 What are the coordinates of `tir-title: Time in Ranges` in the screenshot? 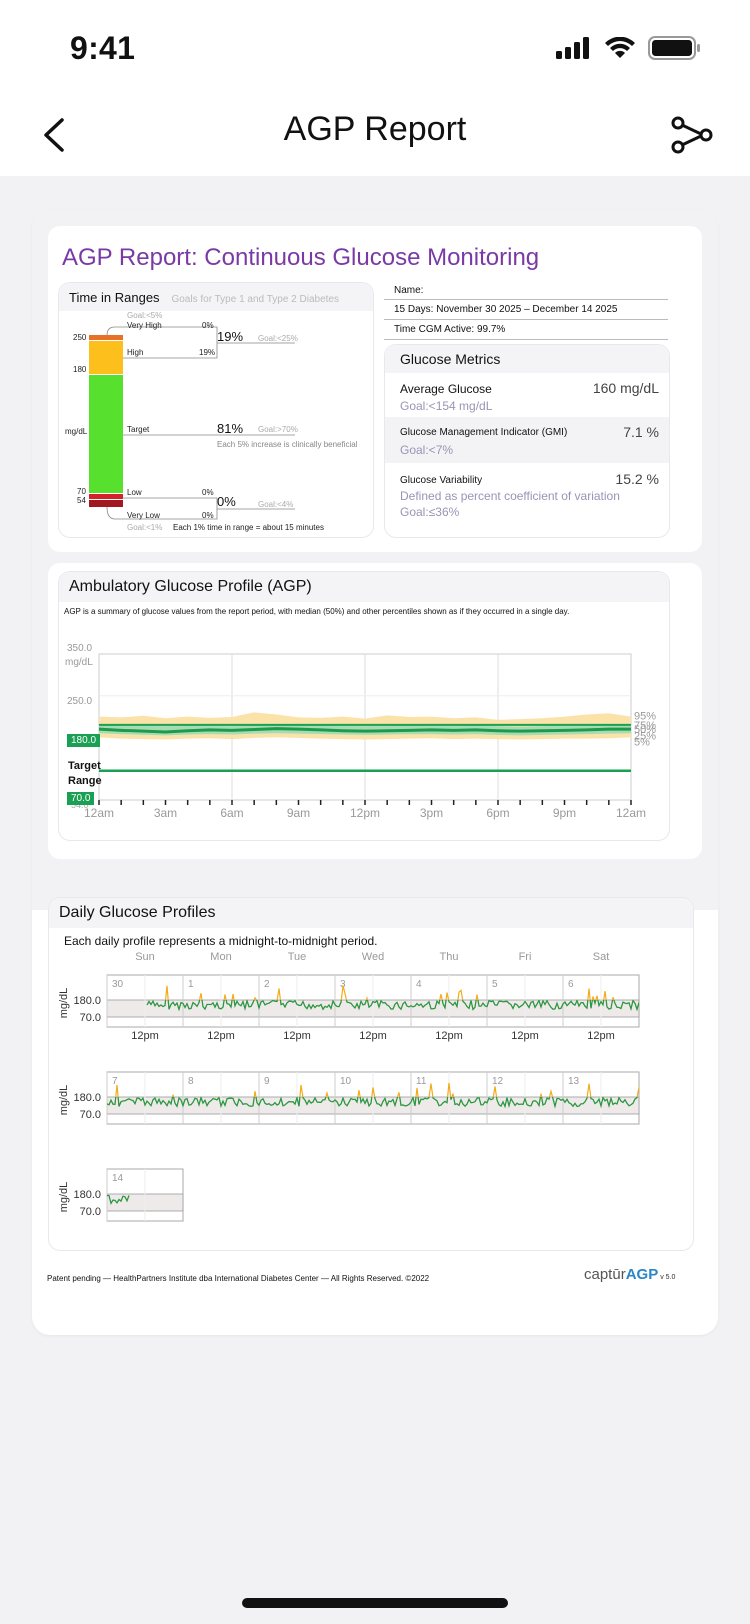 It's located at (114, 297).